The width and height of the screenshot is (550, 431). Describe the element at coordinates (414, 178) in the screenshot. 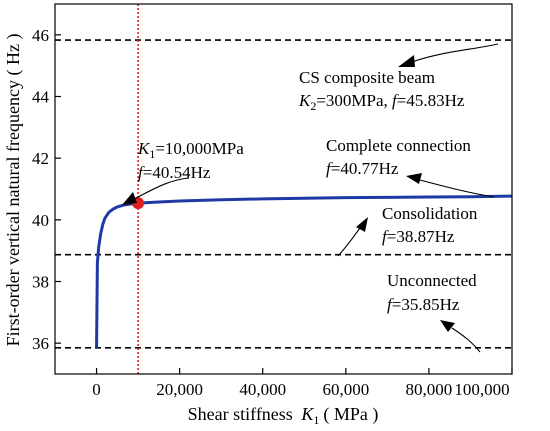

I see `complete-arrowhead` at that location.